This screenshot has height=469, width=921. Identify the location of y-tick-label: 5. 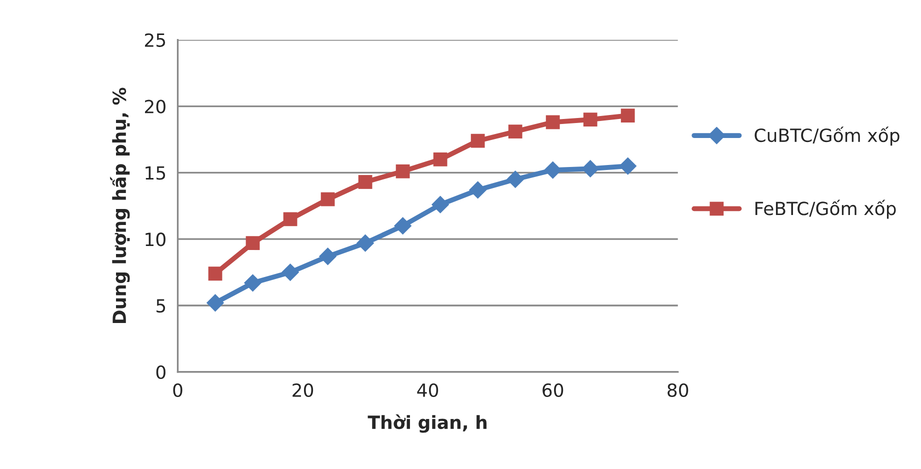
(161, 306).